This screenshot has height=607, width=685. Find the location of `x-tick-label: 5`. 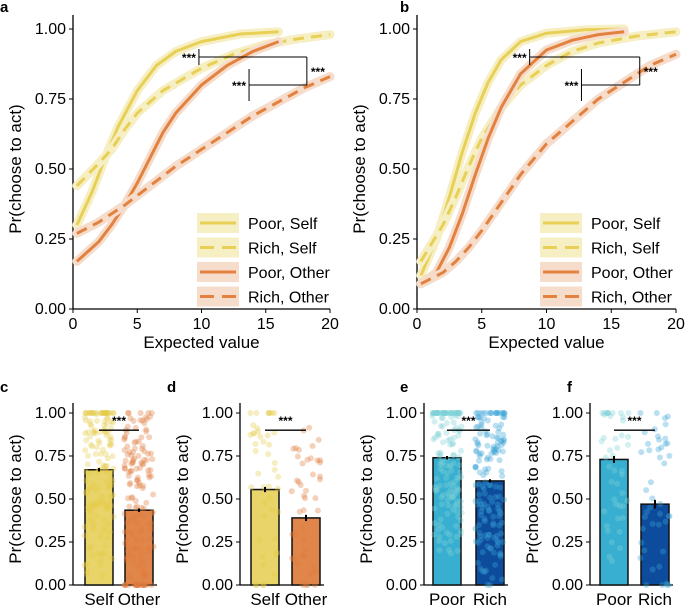

x-tick-label: 5 is located at coordinates (481, 324).